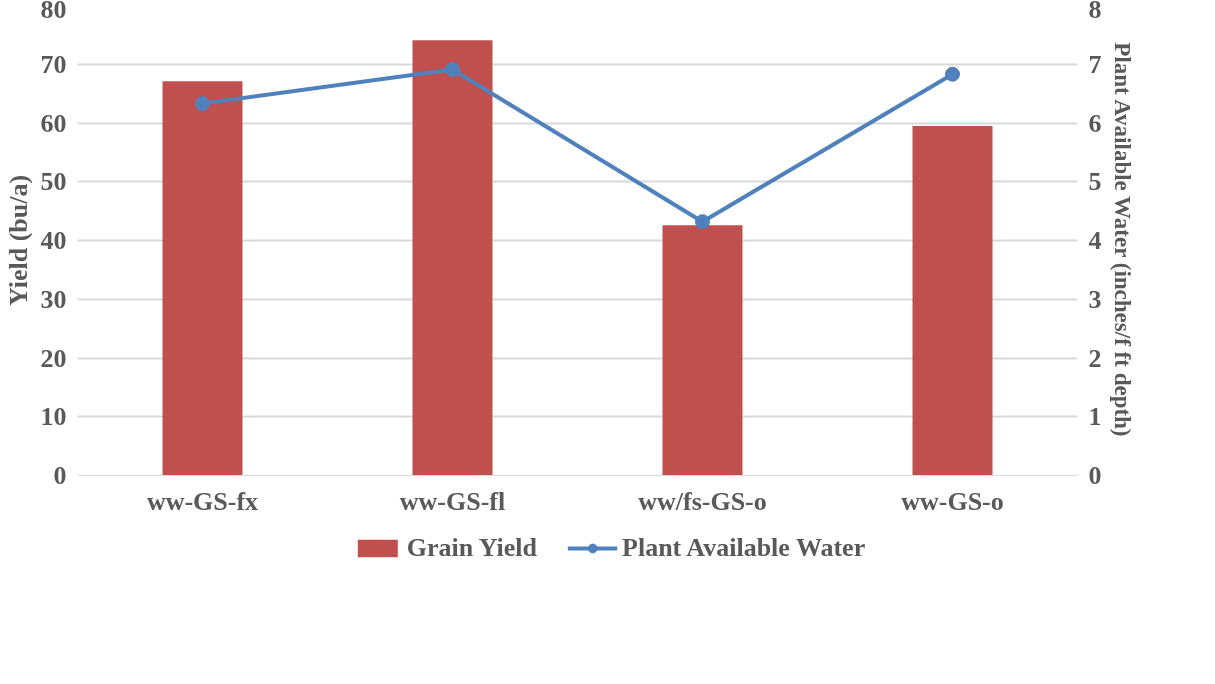 This screenshot has height=684, width=1215. I want to click on y2-tick-label: 0, so click(1095, 475).